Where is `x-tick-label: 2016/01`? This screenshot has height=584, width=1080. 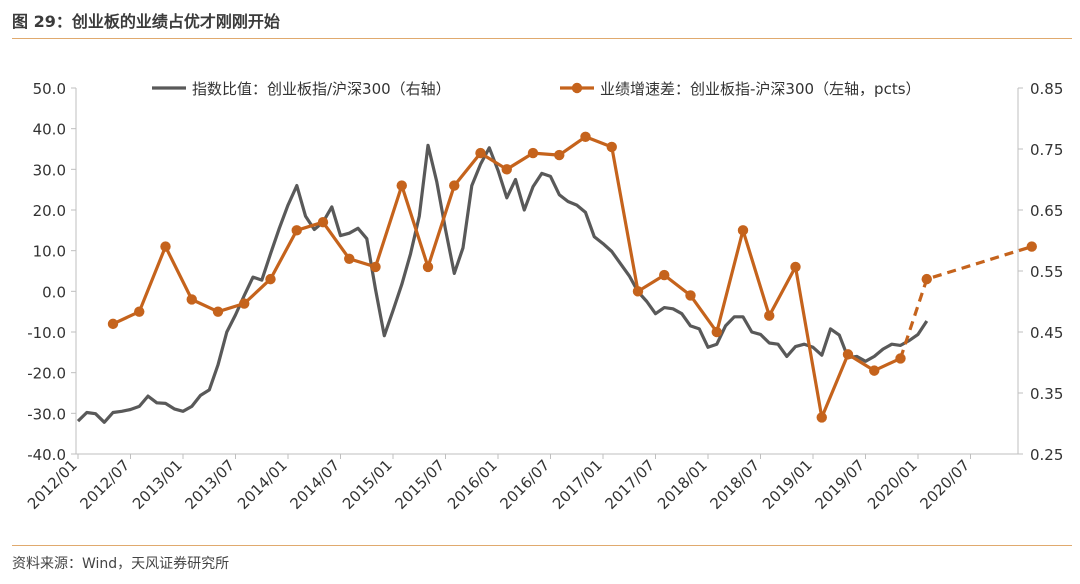
x-tick-label: 2016/01 is located at coordinates (472, 484).